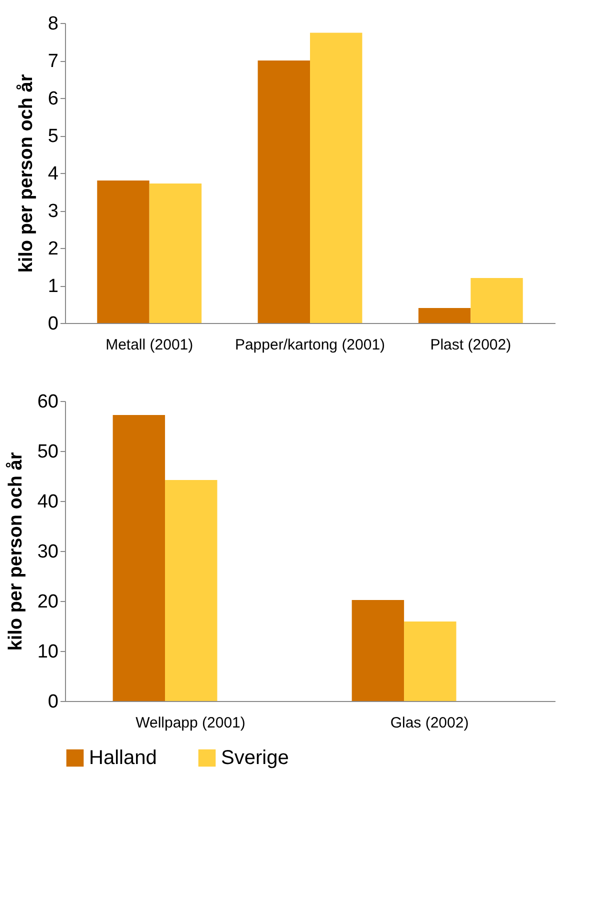 The height and width of the screenshot is (917, 596). Describe the element at coordinates (53, 136) in the screenshot. I see `y-tick-label: 5` at that location.